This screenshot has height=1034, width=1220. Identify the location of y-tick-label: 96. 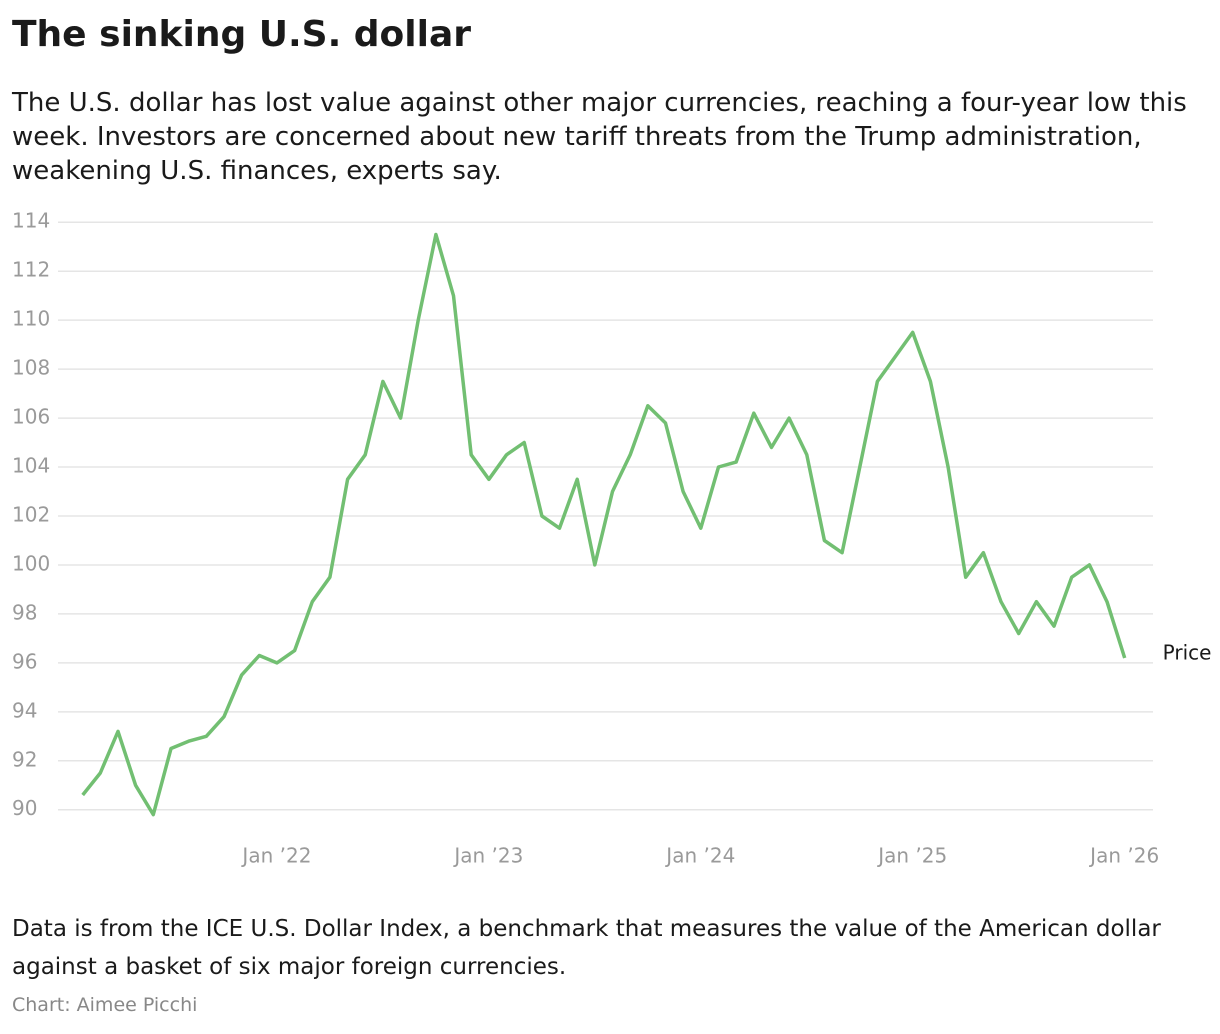
(24, 661).